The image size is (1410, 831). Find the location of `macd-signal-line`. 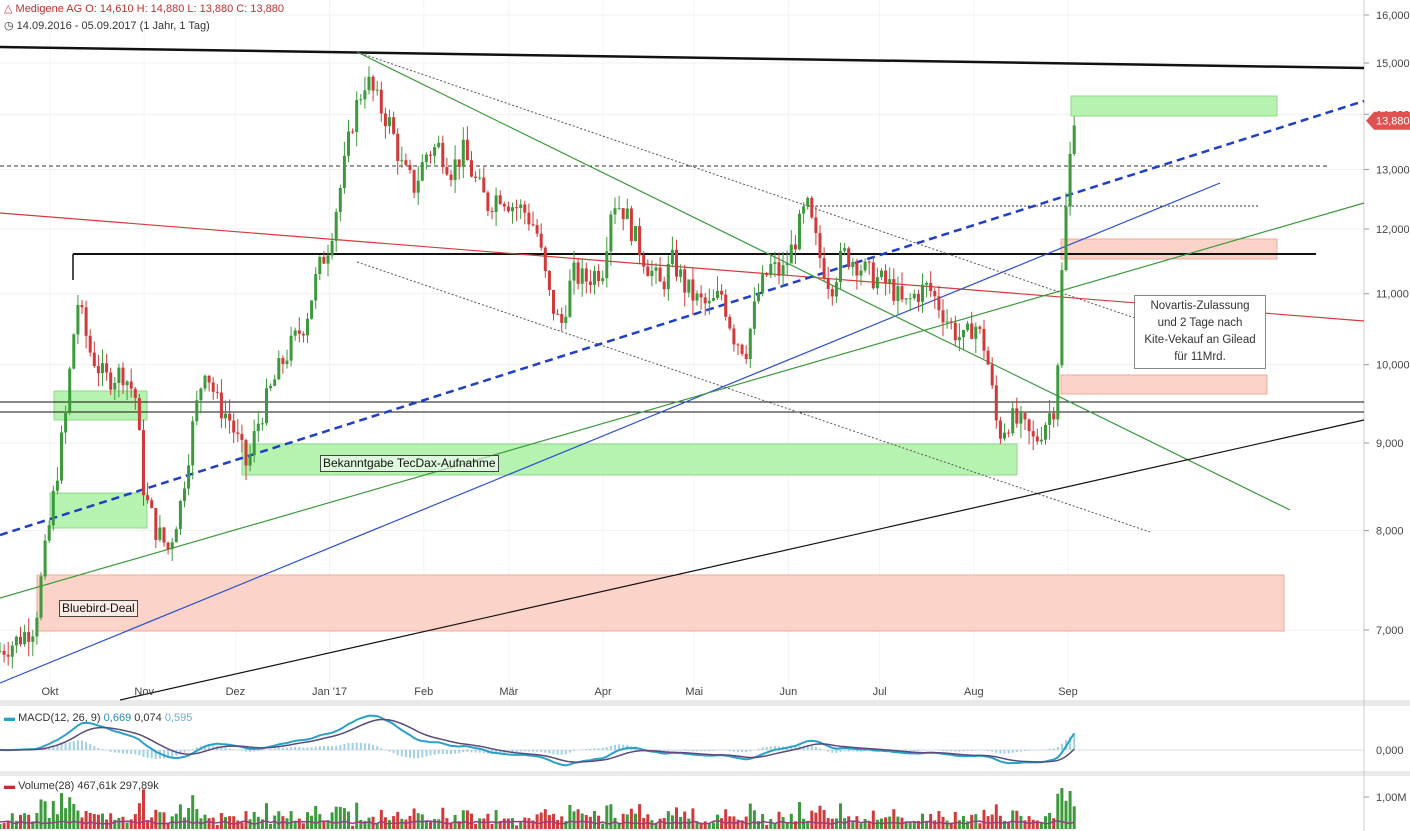

macd-signal-line is located at coordinates (537, 740).